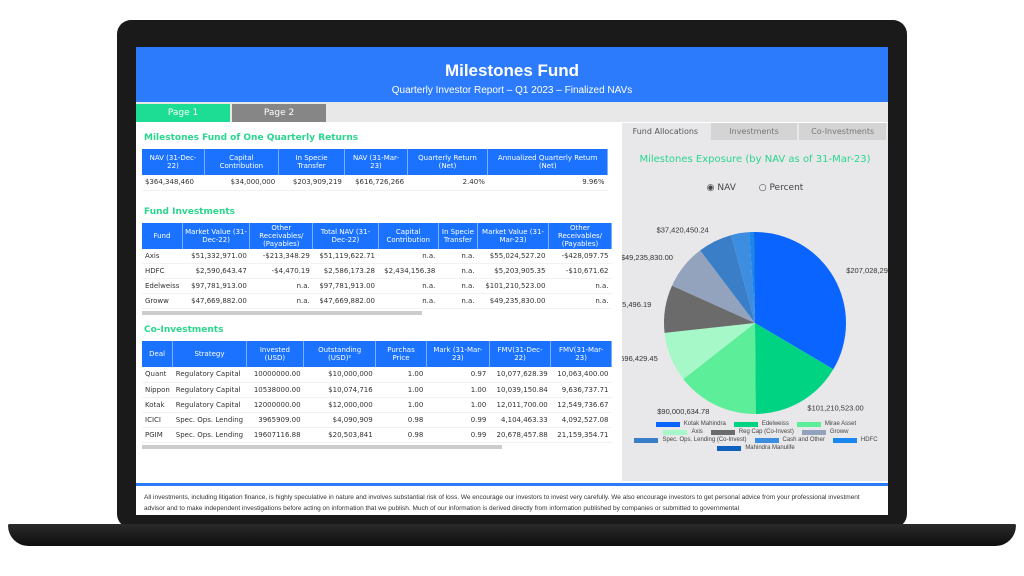 This screenshot has width=1024, height=576. I want to click on table-cell: $2,434,156.38, so click(408, 271).